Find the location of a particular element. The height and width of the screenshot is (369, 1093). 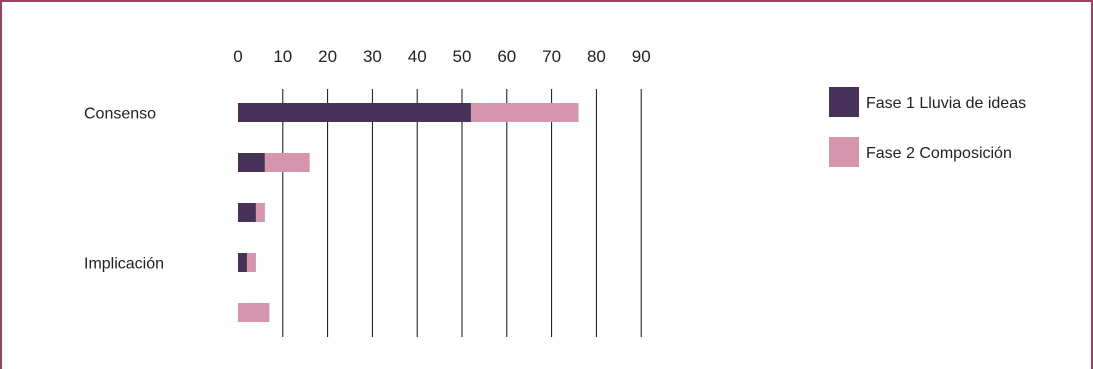

chart-frame-right-edge is located at coordinates (1092, 184).